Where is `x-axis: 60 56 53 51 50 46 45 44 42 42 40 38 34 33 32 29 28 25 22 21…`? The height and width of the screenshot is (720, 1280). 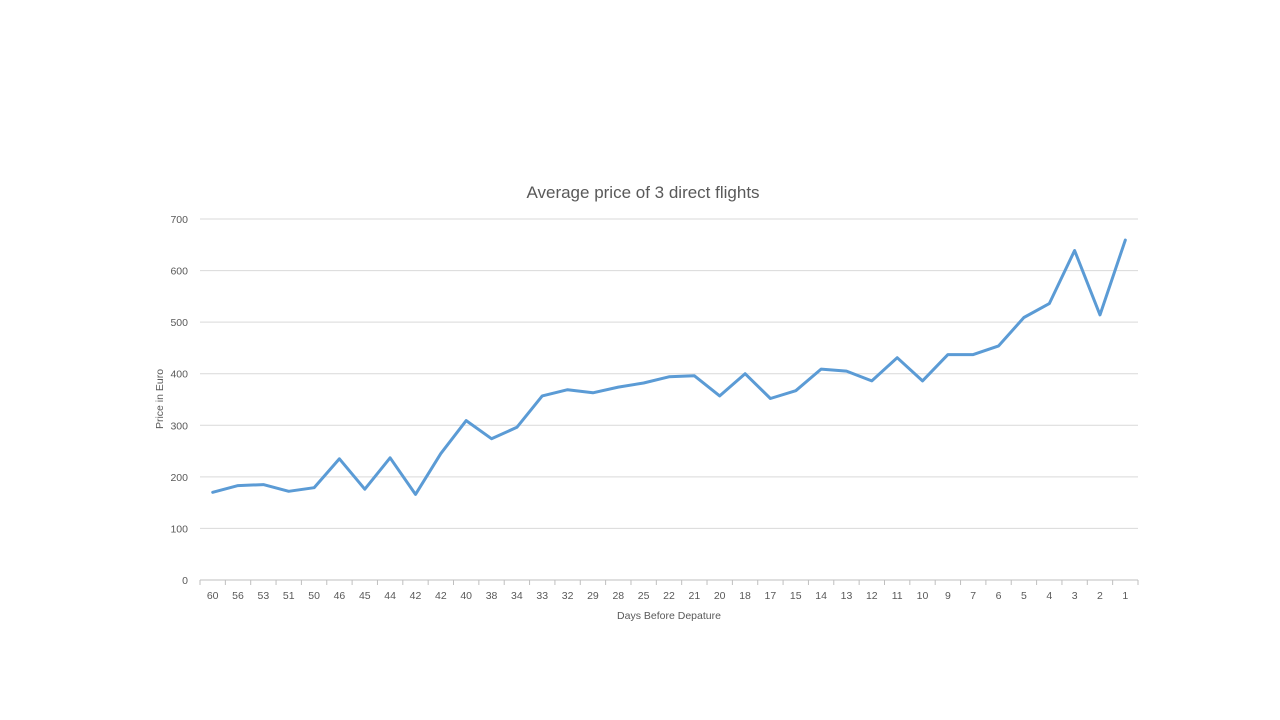 x-axis: 60 56 53 51 50 46 45 44 42 42 40 38 34 33 32 29 28 25 22 21… is located at coordinates (669, 590).